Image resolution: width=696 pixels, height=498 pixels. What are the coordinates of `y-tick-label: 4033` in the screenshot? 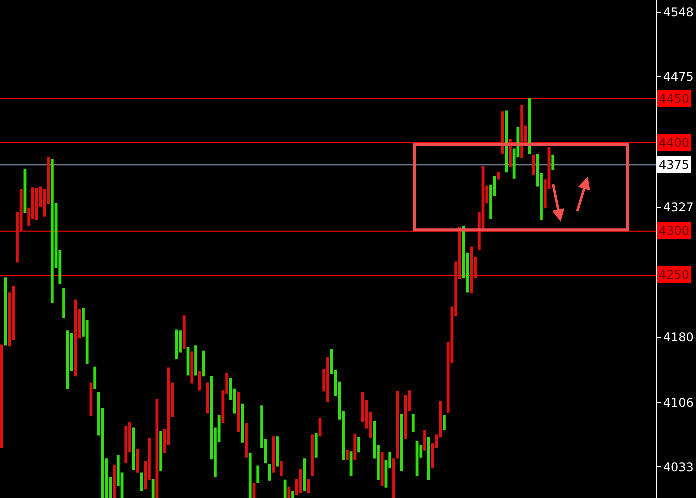 It's located at (678, 467).